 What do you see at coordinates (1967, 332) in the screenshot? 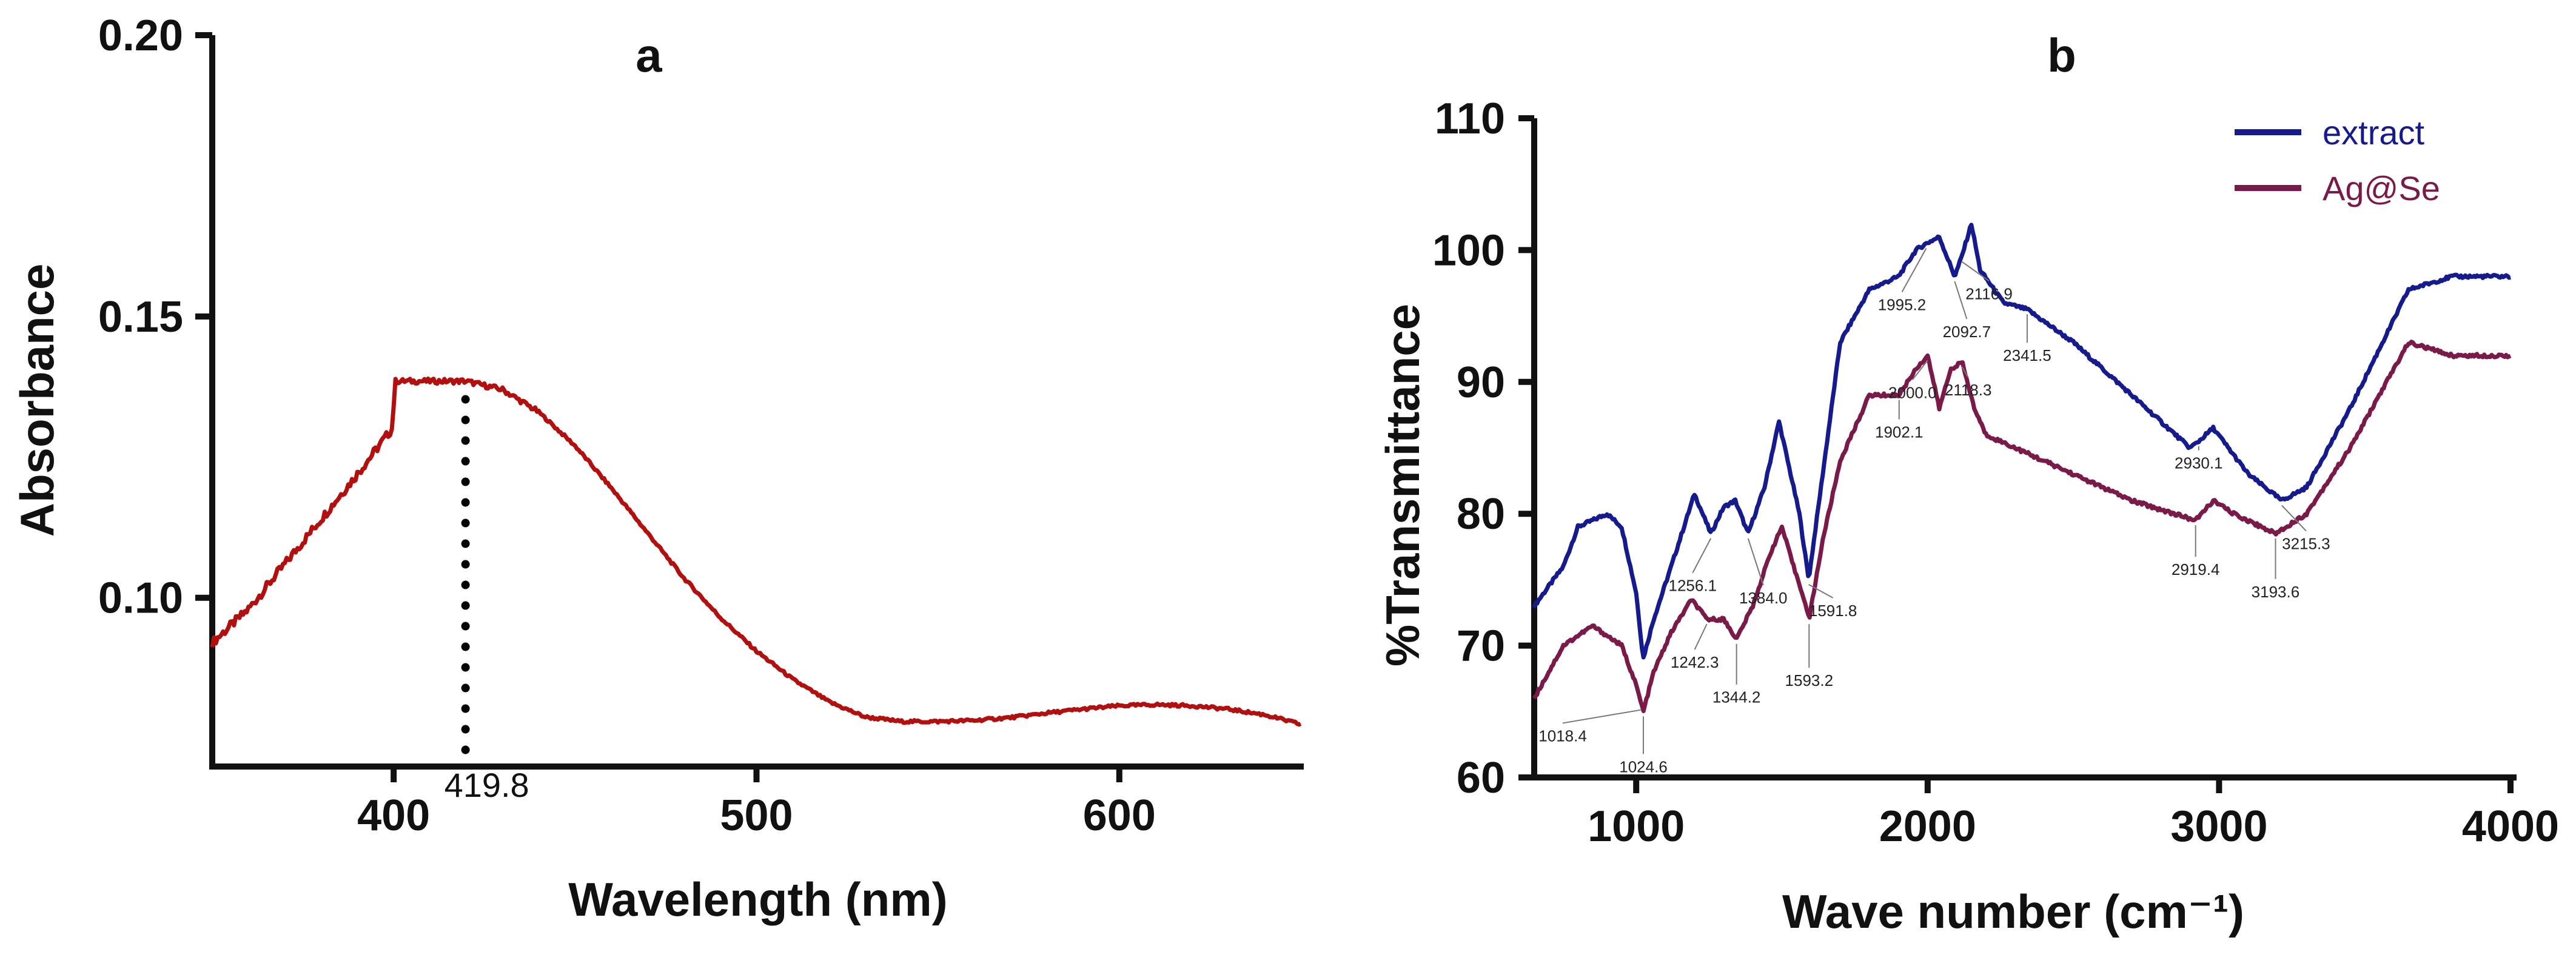
I see `chart-b-peak-label-extract: 2092.7` at bounding box center [1967, 332].